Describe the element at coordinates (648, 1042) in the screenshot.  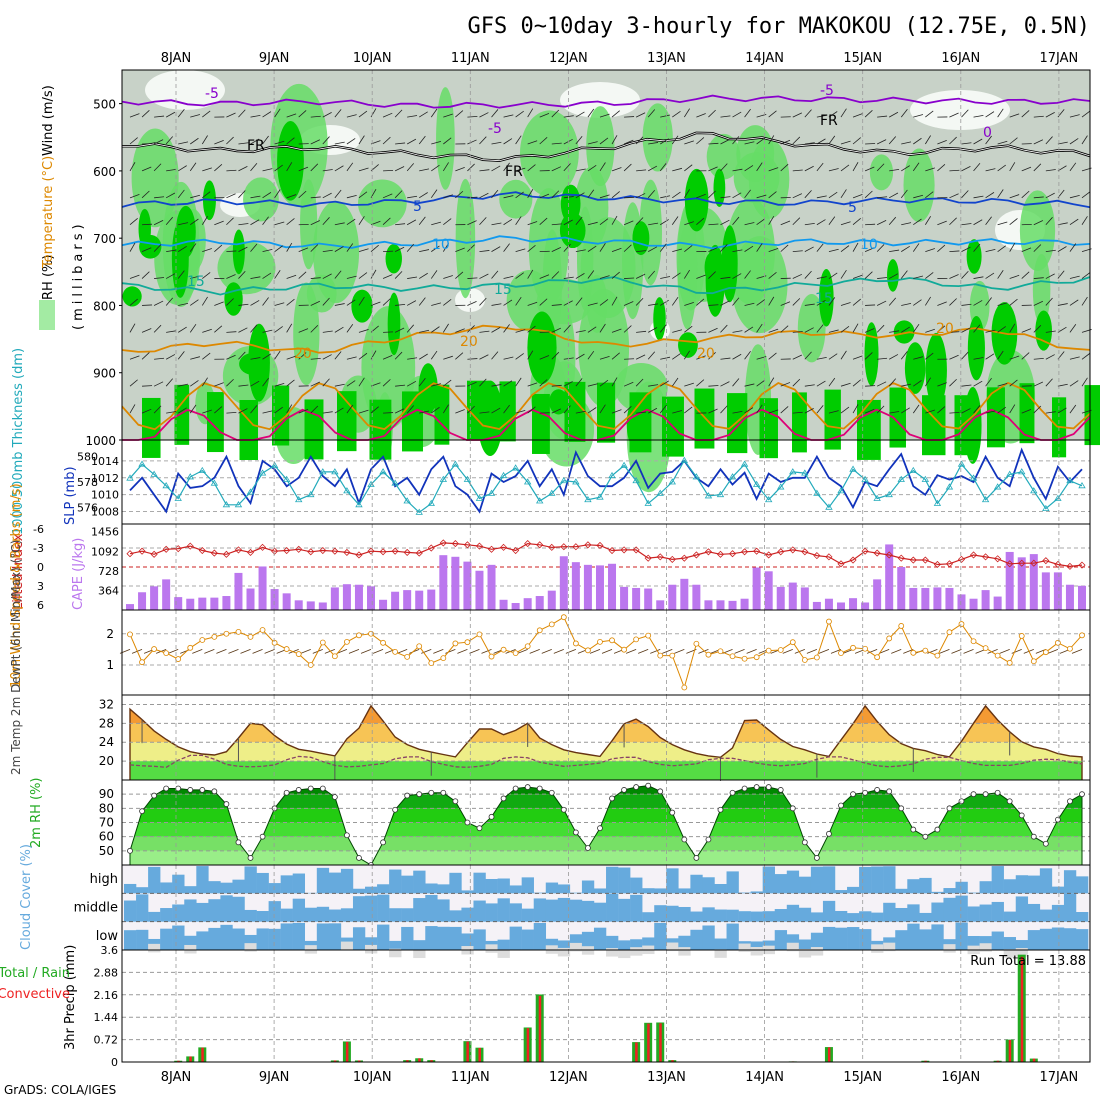
I see `precip-conv-bar` at that location.